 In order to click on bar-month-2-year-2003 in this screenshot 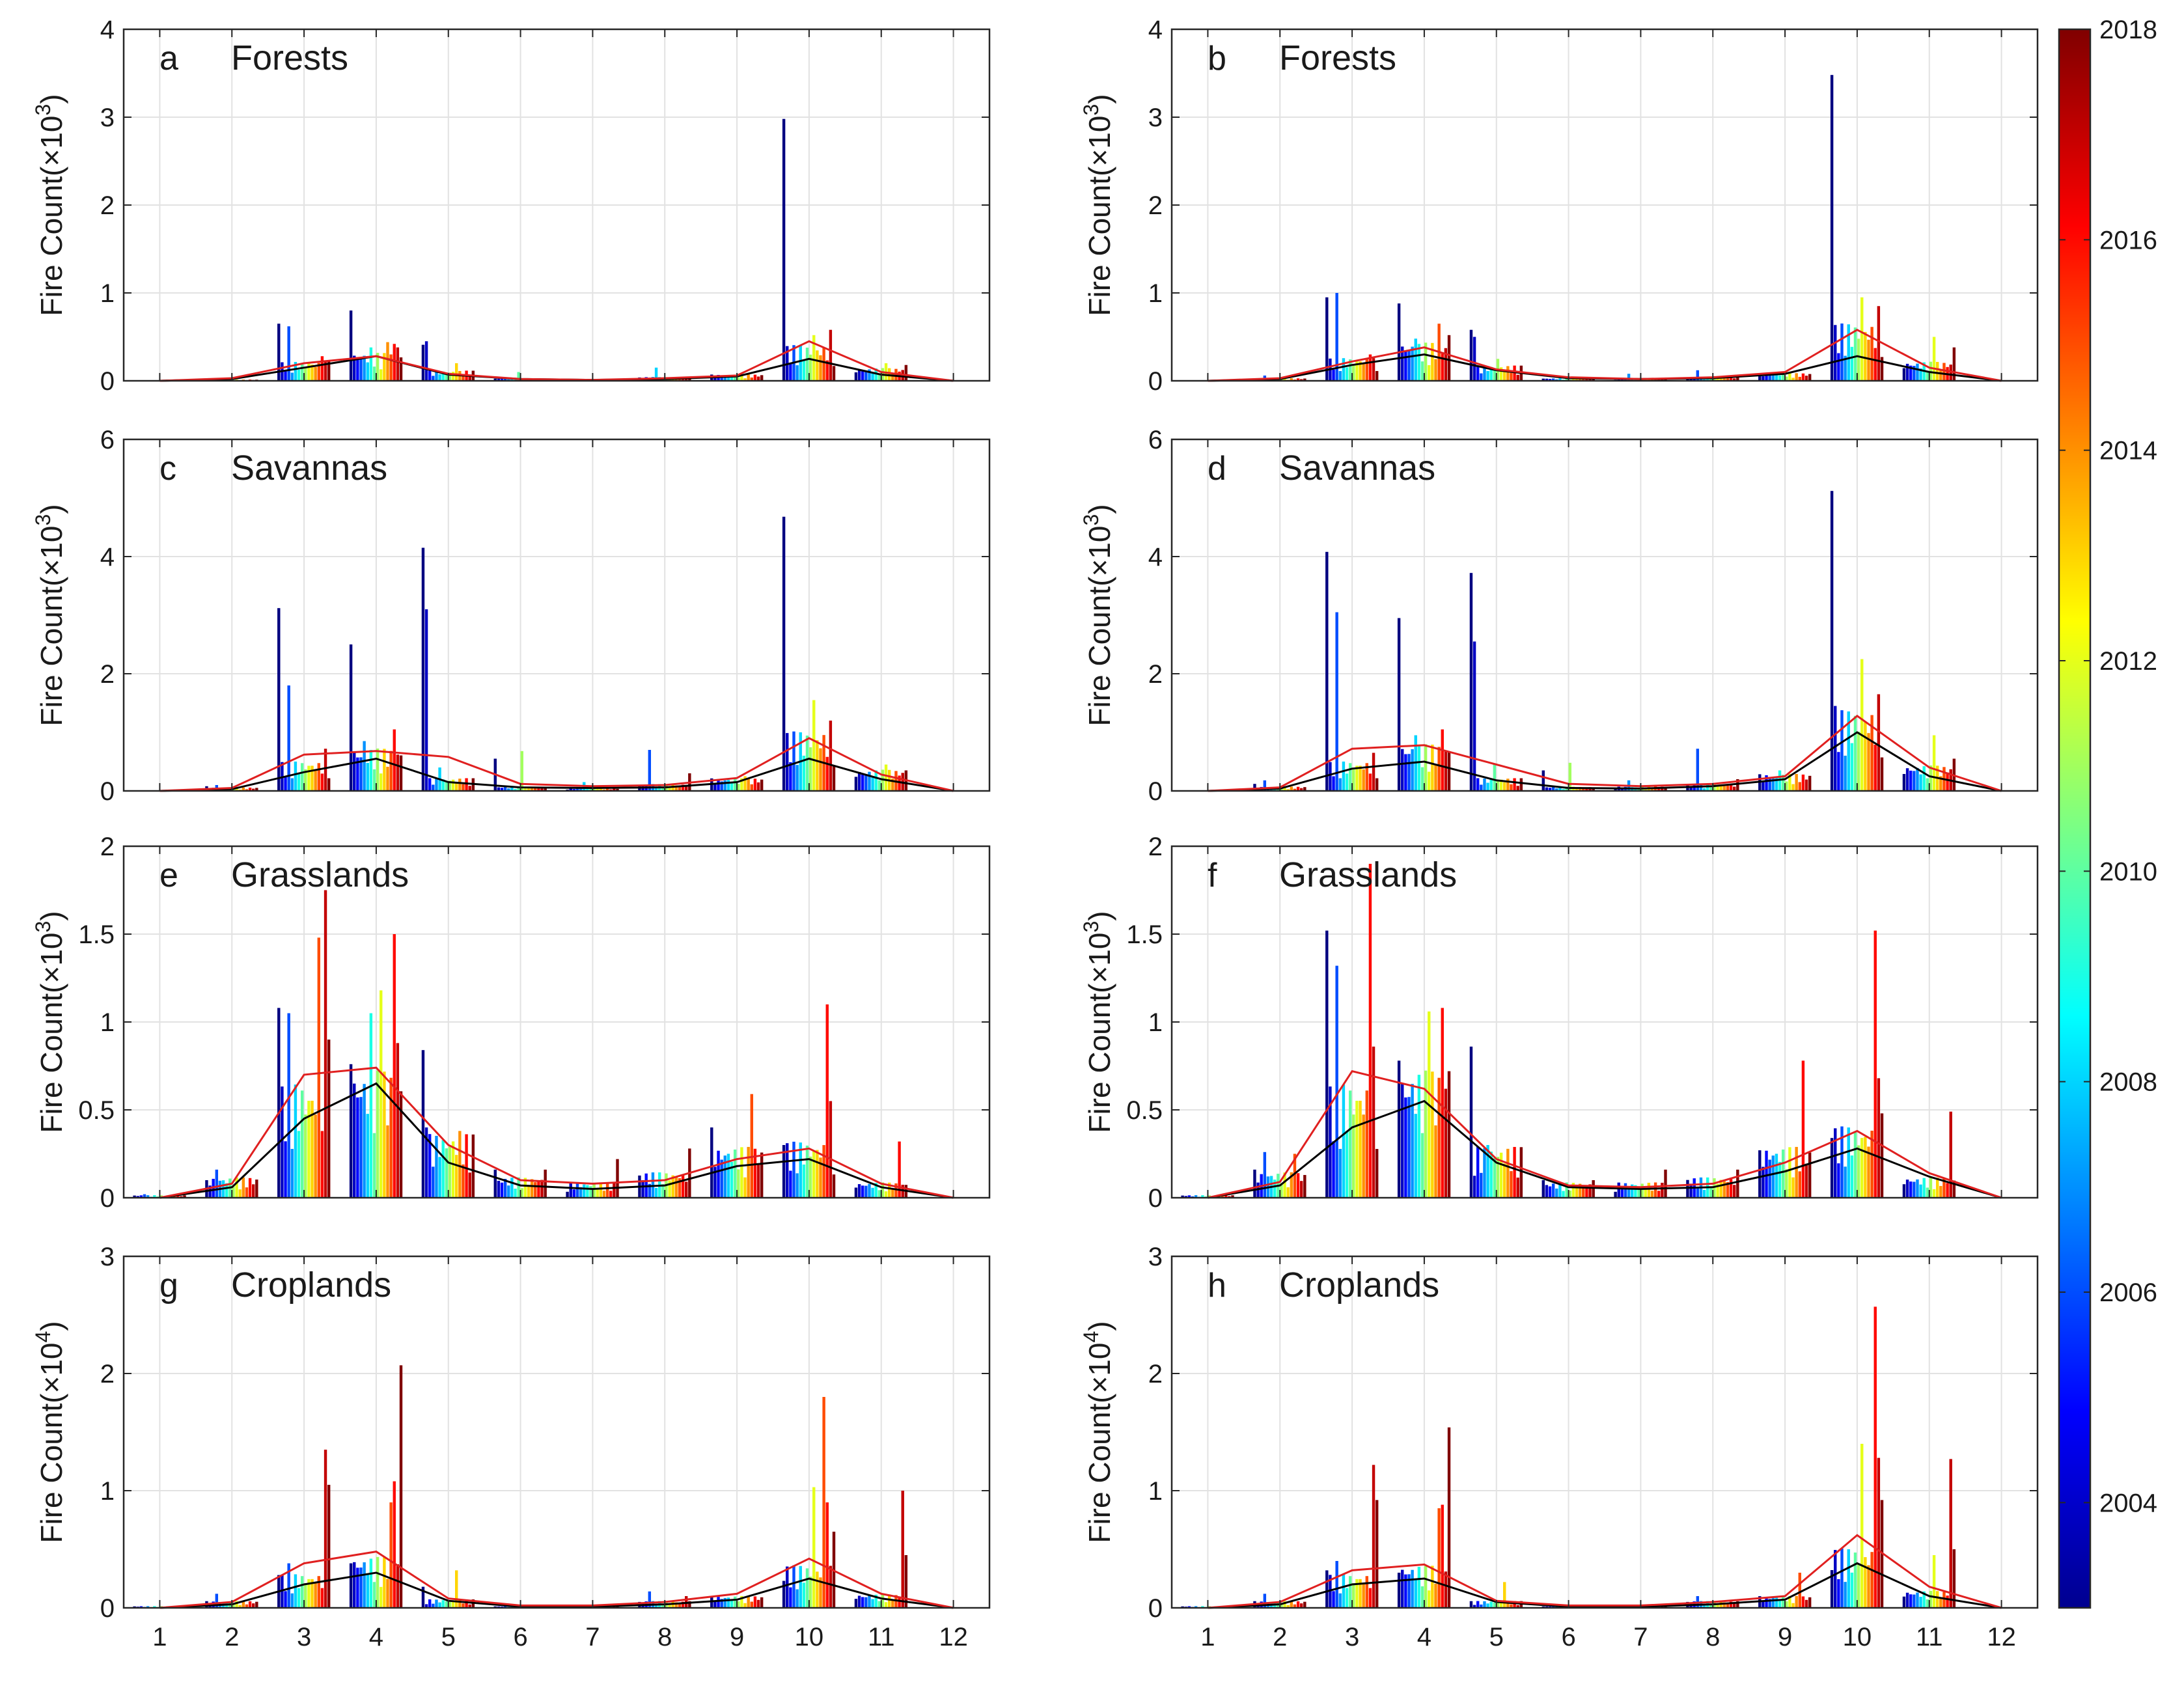, I will do `click(1255, 787)`.